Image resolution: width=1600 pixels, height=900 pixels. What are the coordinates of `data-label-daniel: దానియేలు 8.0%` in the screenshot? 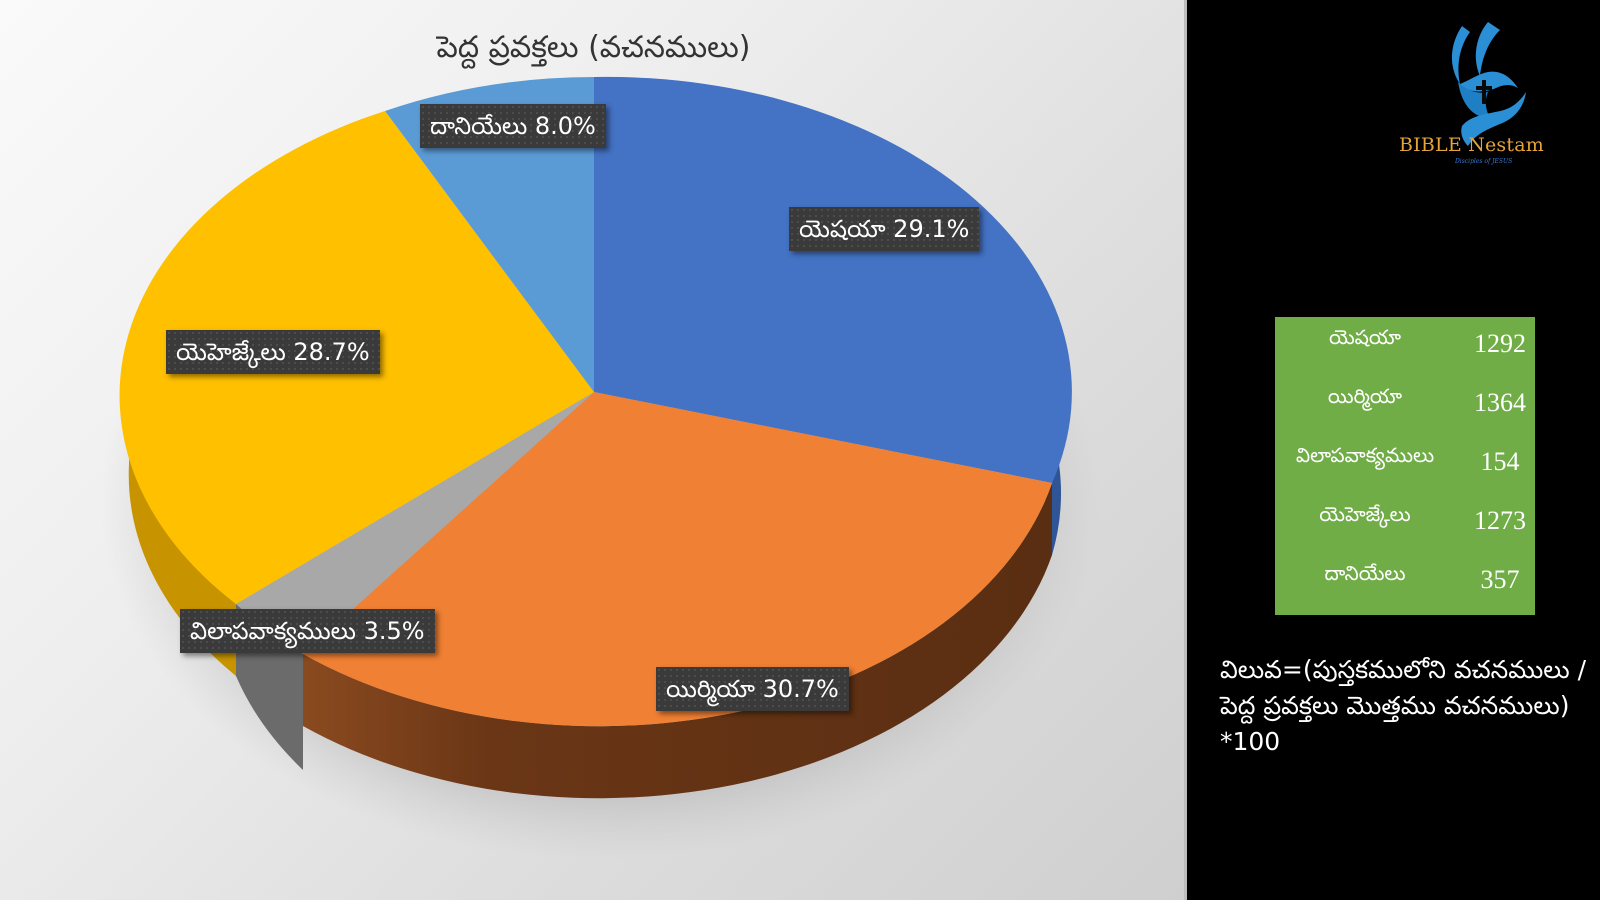 It's located at (513, 126).